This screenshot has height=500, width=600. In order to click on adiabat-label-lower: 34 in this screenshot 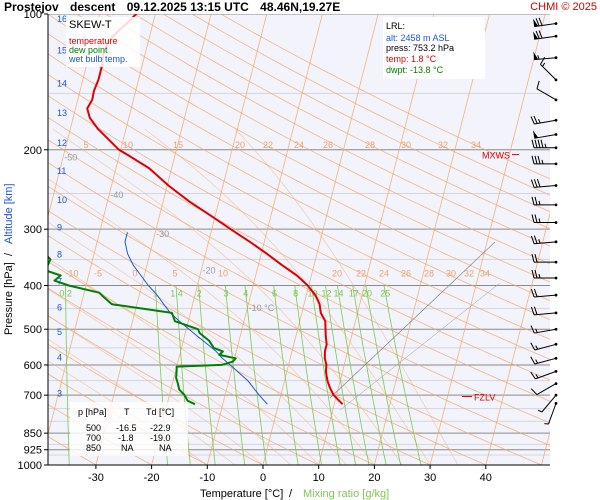, I will do `click(485, 274)`.